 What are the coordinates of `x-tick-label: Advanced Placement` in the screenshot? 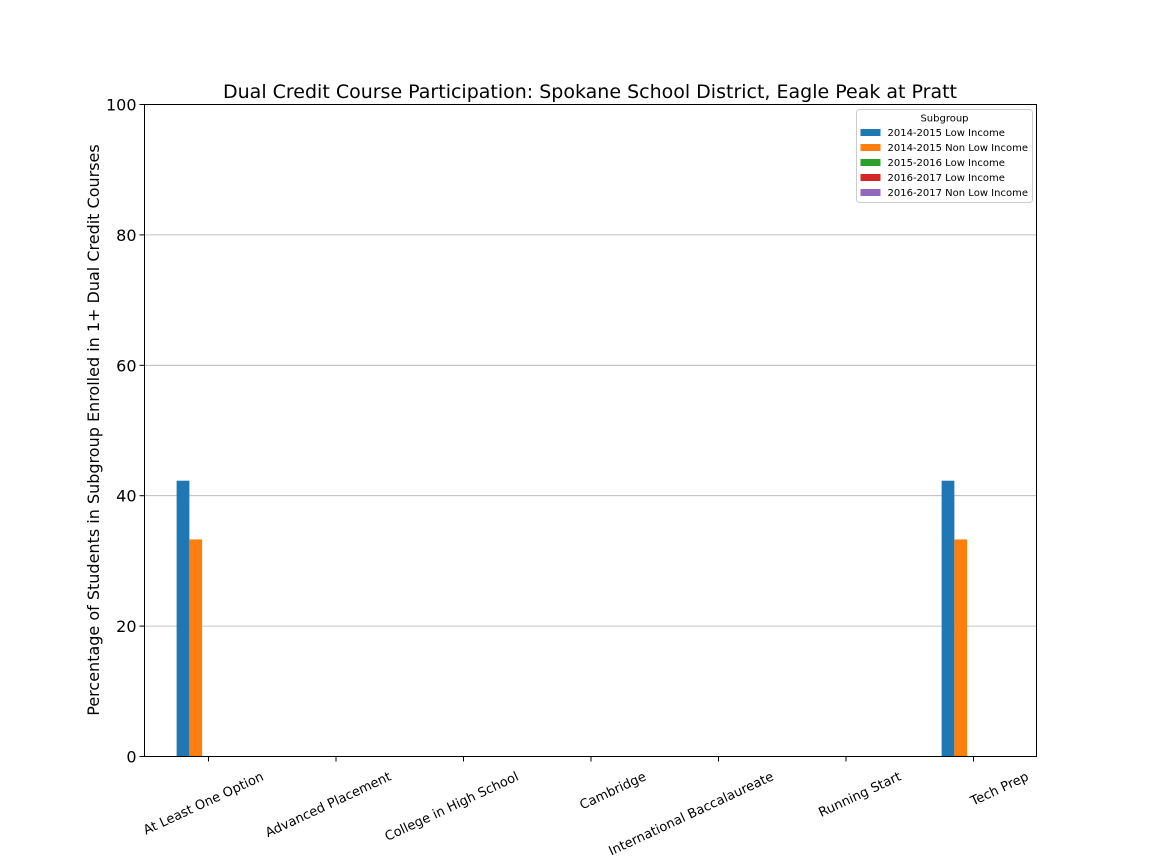 It's located at (328, 805).